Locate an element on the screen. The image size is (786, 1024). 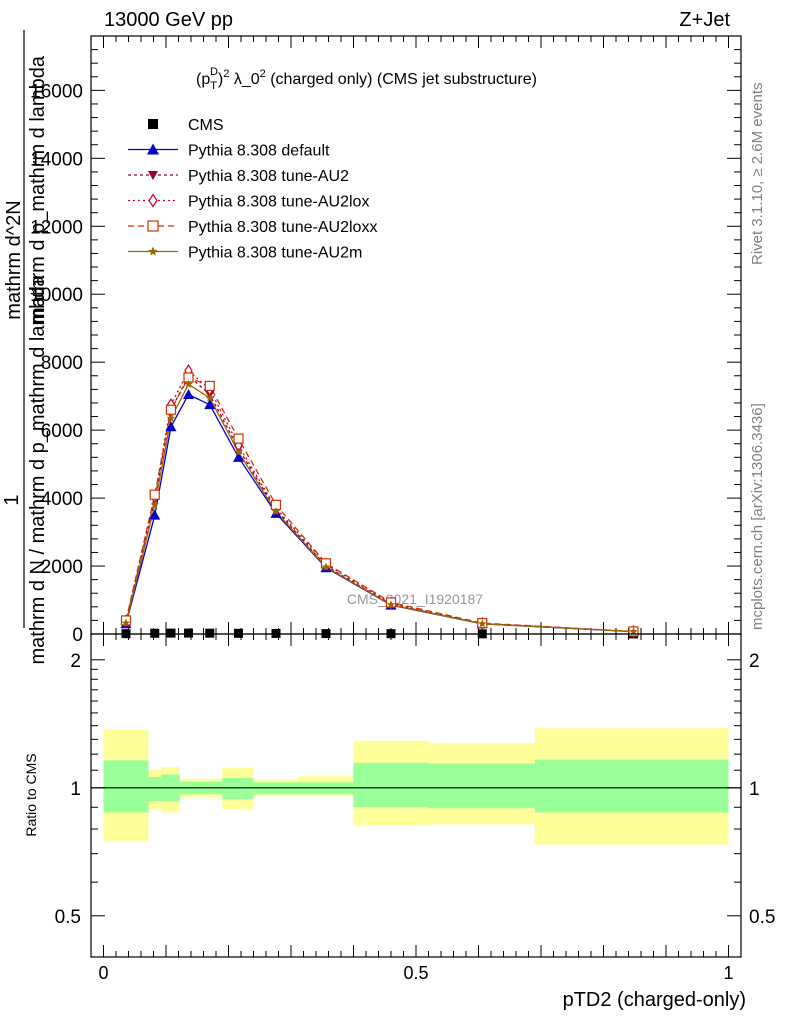
y-label-numerator: mathrm d^2N is located at coordinates (14, 259).